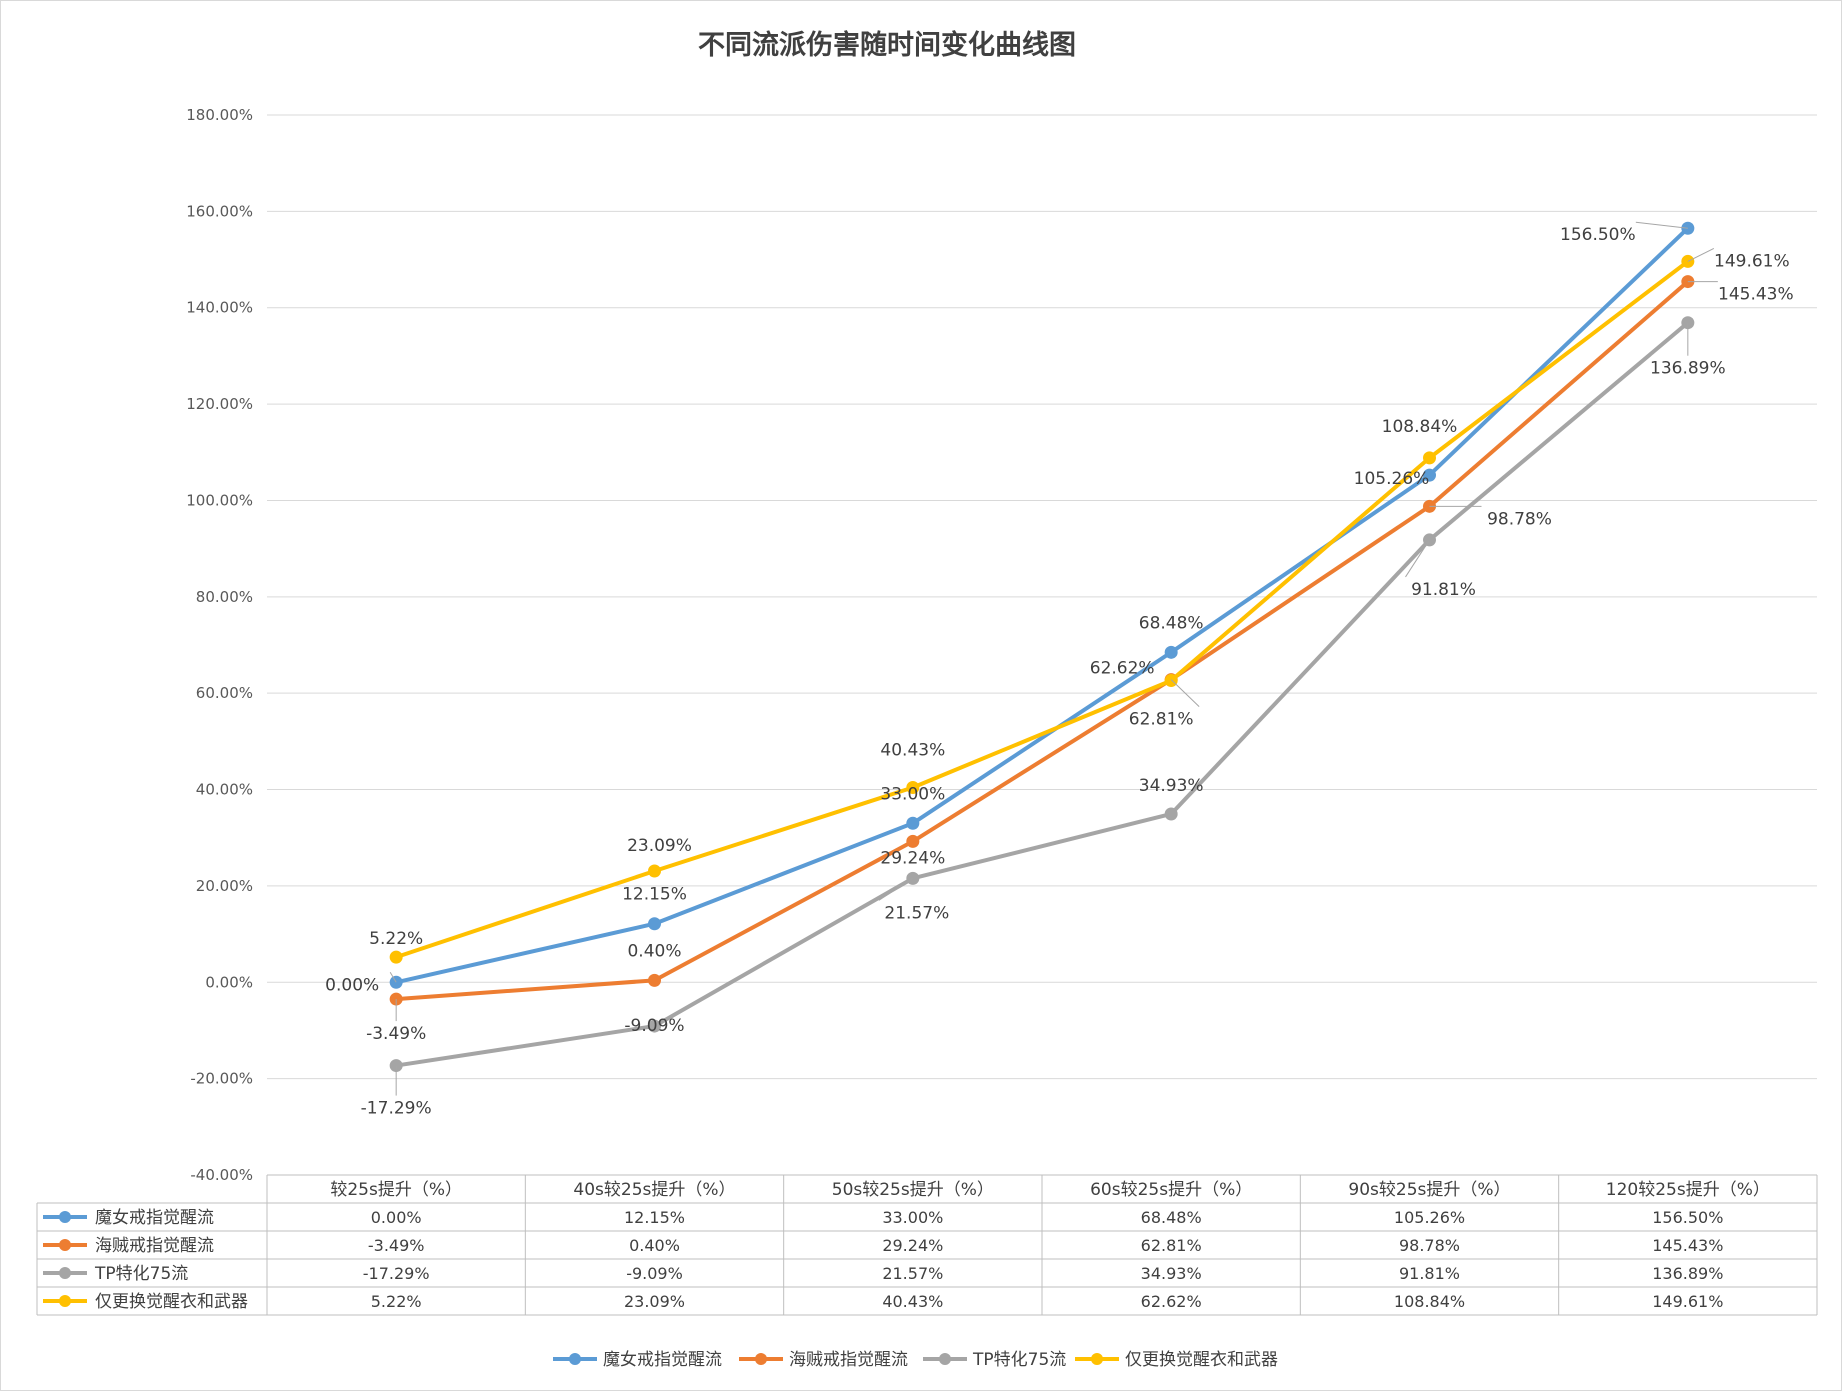 The height and width of the screenshot is (1394, 1842). Describe the element at coordinates (912, 1245) in the screenshot. I see `table-cell: 29.24%` at that location.